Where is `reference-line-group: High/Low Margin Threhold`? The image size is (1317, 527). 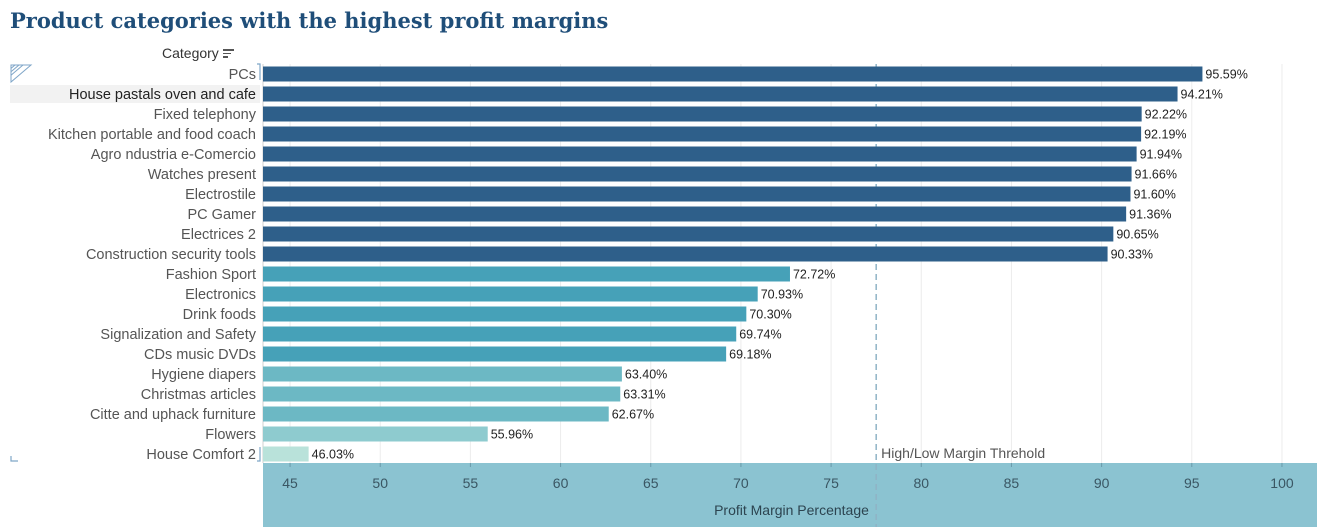 reference-line-group: High/Low Margin Threhold is located at coordinates (960, 295).